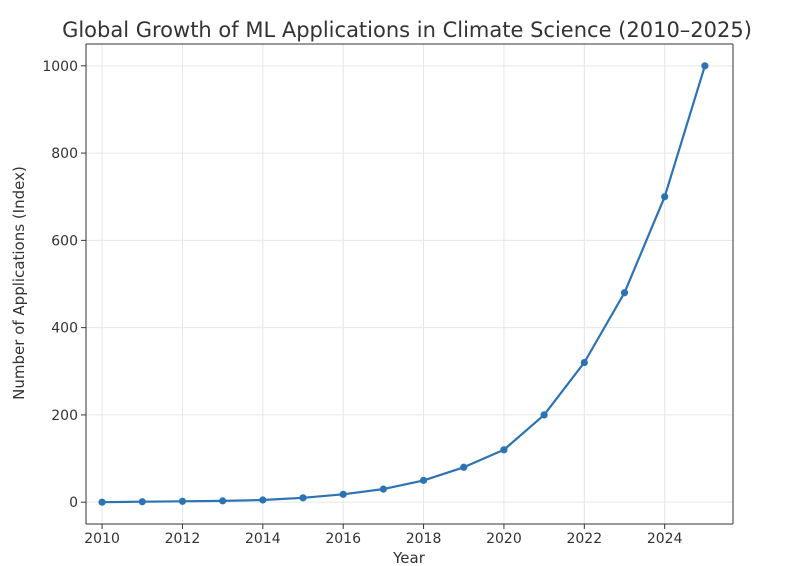 This screenshot has height=566, width=792. What do you see at coordinates (64, 416) in the screenshot?
I see `y-tick-label: 200` at bounding box center [64, 416].